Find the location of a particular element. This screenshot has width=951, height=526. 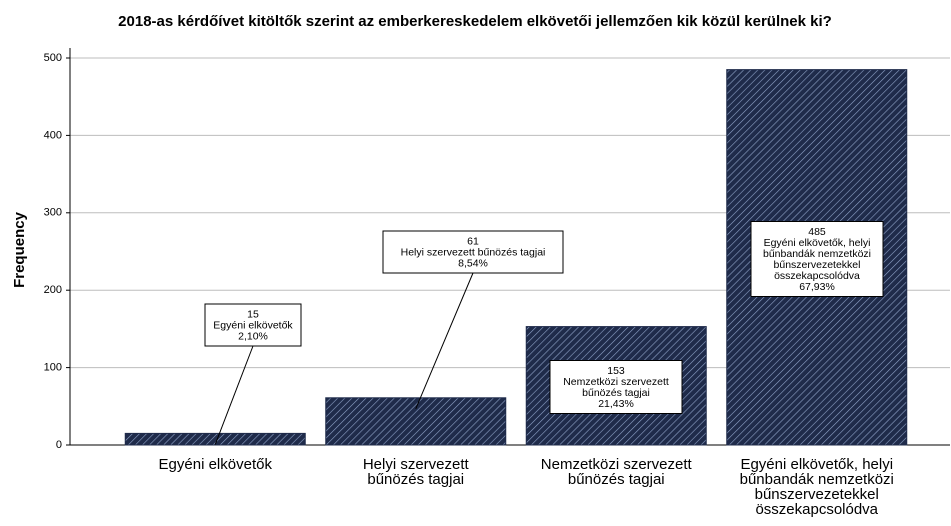

x-tick-label: Nemzetközi szervezett bűnözés tagjai is located at coordinates (617, 472).